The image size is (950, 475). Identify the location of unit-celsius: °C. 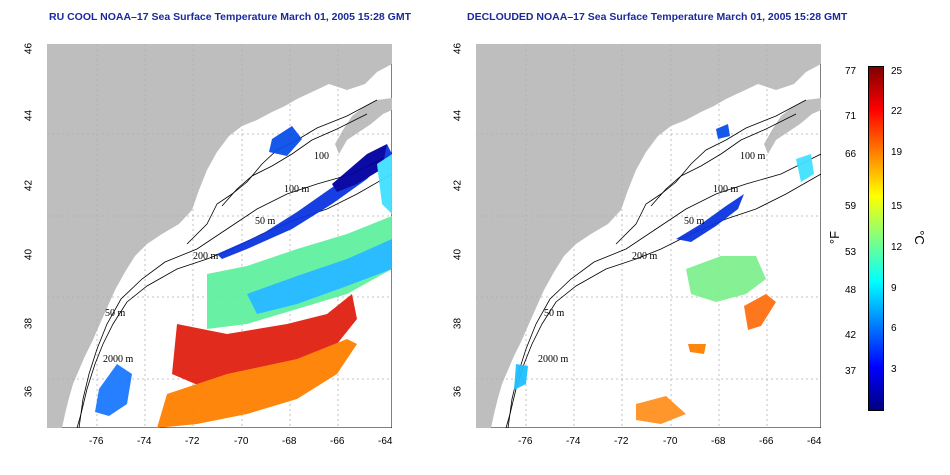
(919, 237).